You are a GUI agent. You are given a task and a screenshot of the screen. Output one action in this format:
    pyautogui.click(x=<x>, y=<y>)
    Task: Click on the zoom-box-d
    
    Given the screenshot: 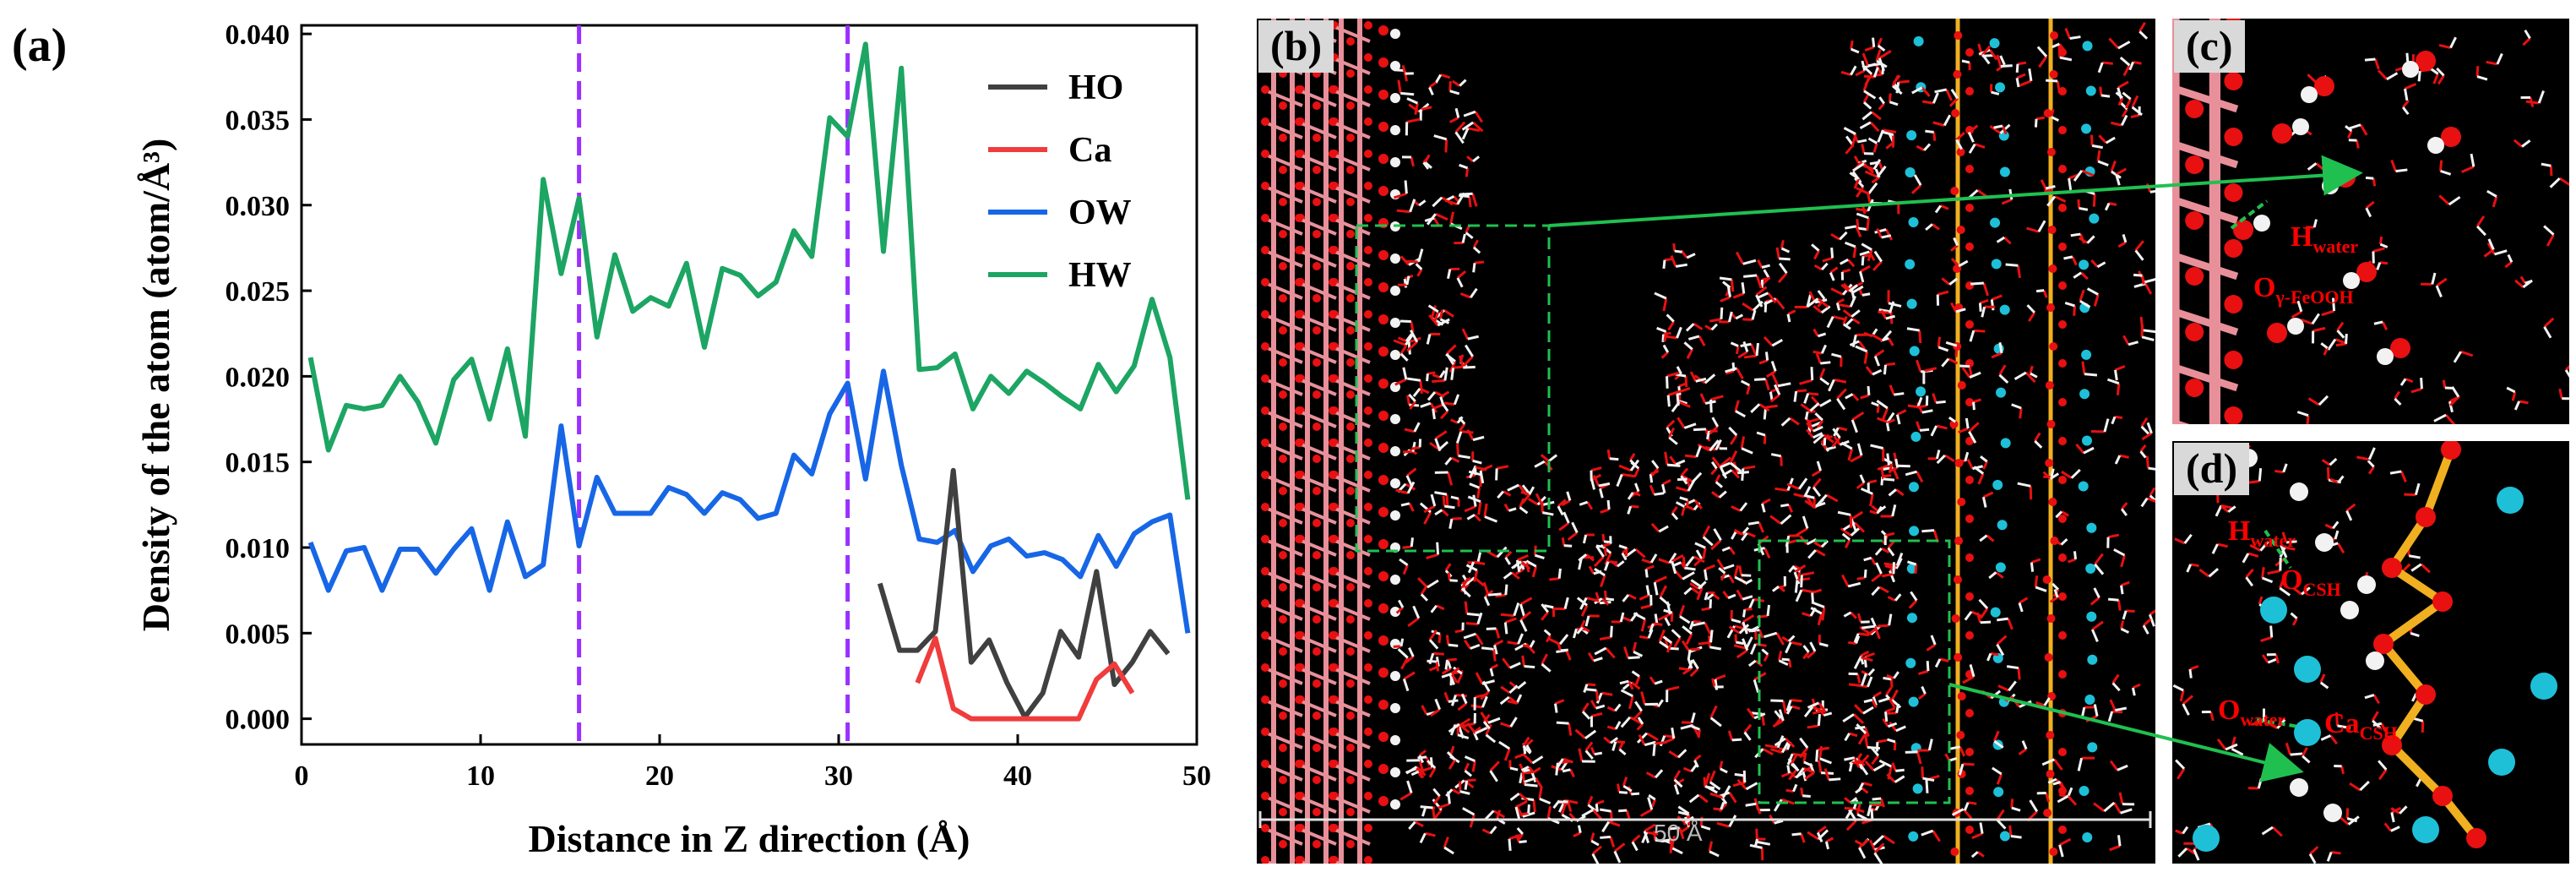 What is the action you would take?
    pyautogui.click(x=1854, y=671)
    